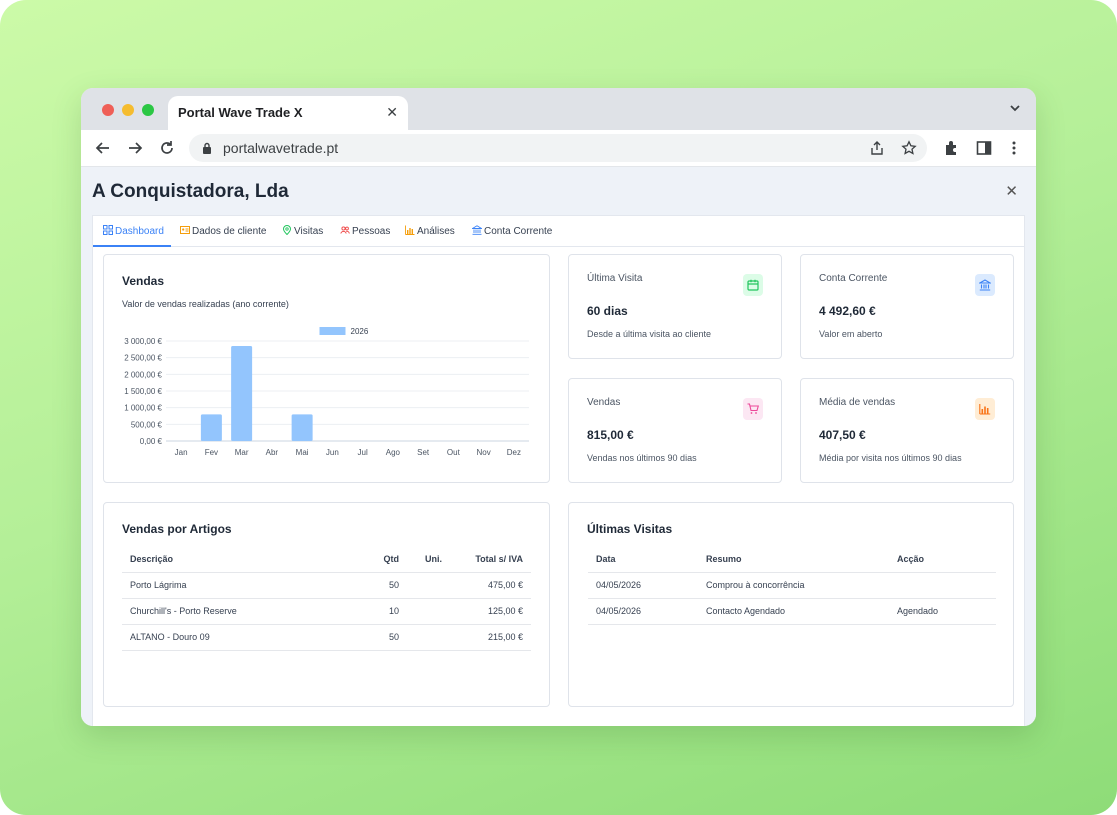 Image resolution: width=1117 pixels, height=815 pixels. Describe the element at coordinates (135, 148) in the screenshot. I see `forward-arrow-icon` at that location.